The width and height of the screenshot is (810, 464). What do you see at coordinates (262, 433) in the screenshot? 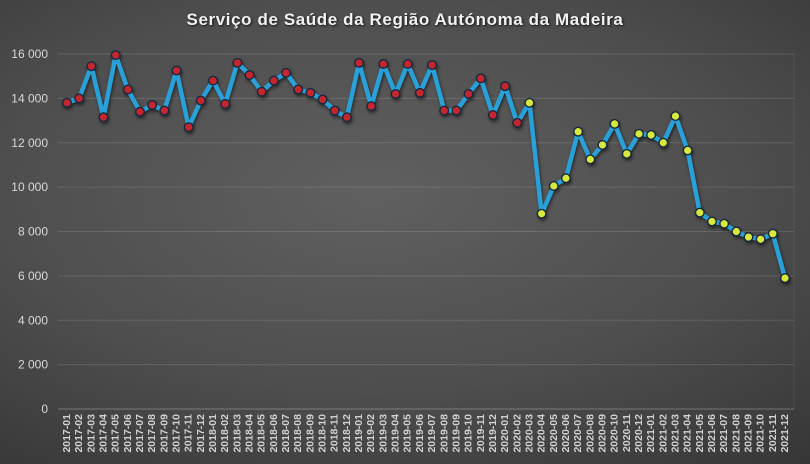
I see `x-tick-label: 2018-05` at bounding box center [262, 433].